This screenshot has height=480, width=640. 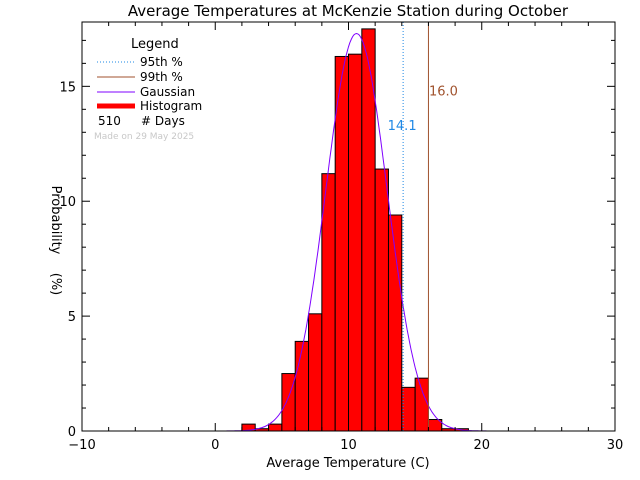 I want to click on percentile-99-label: 16.0, so click(x=443, y=92).